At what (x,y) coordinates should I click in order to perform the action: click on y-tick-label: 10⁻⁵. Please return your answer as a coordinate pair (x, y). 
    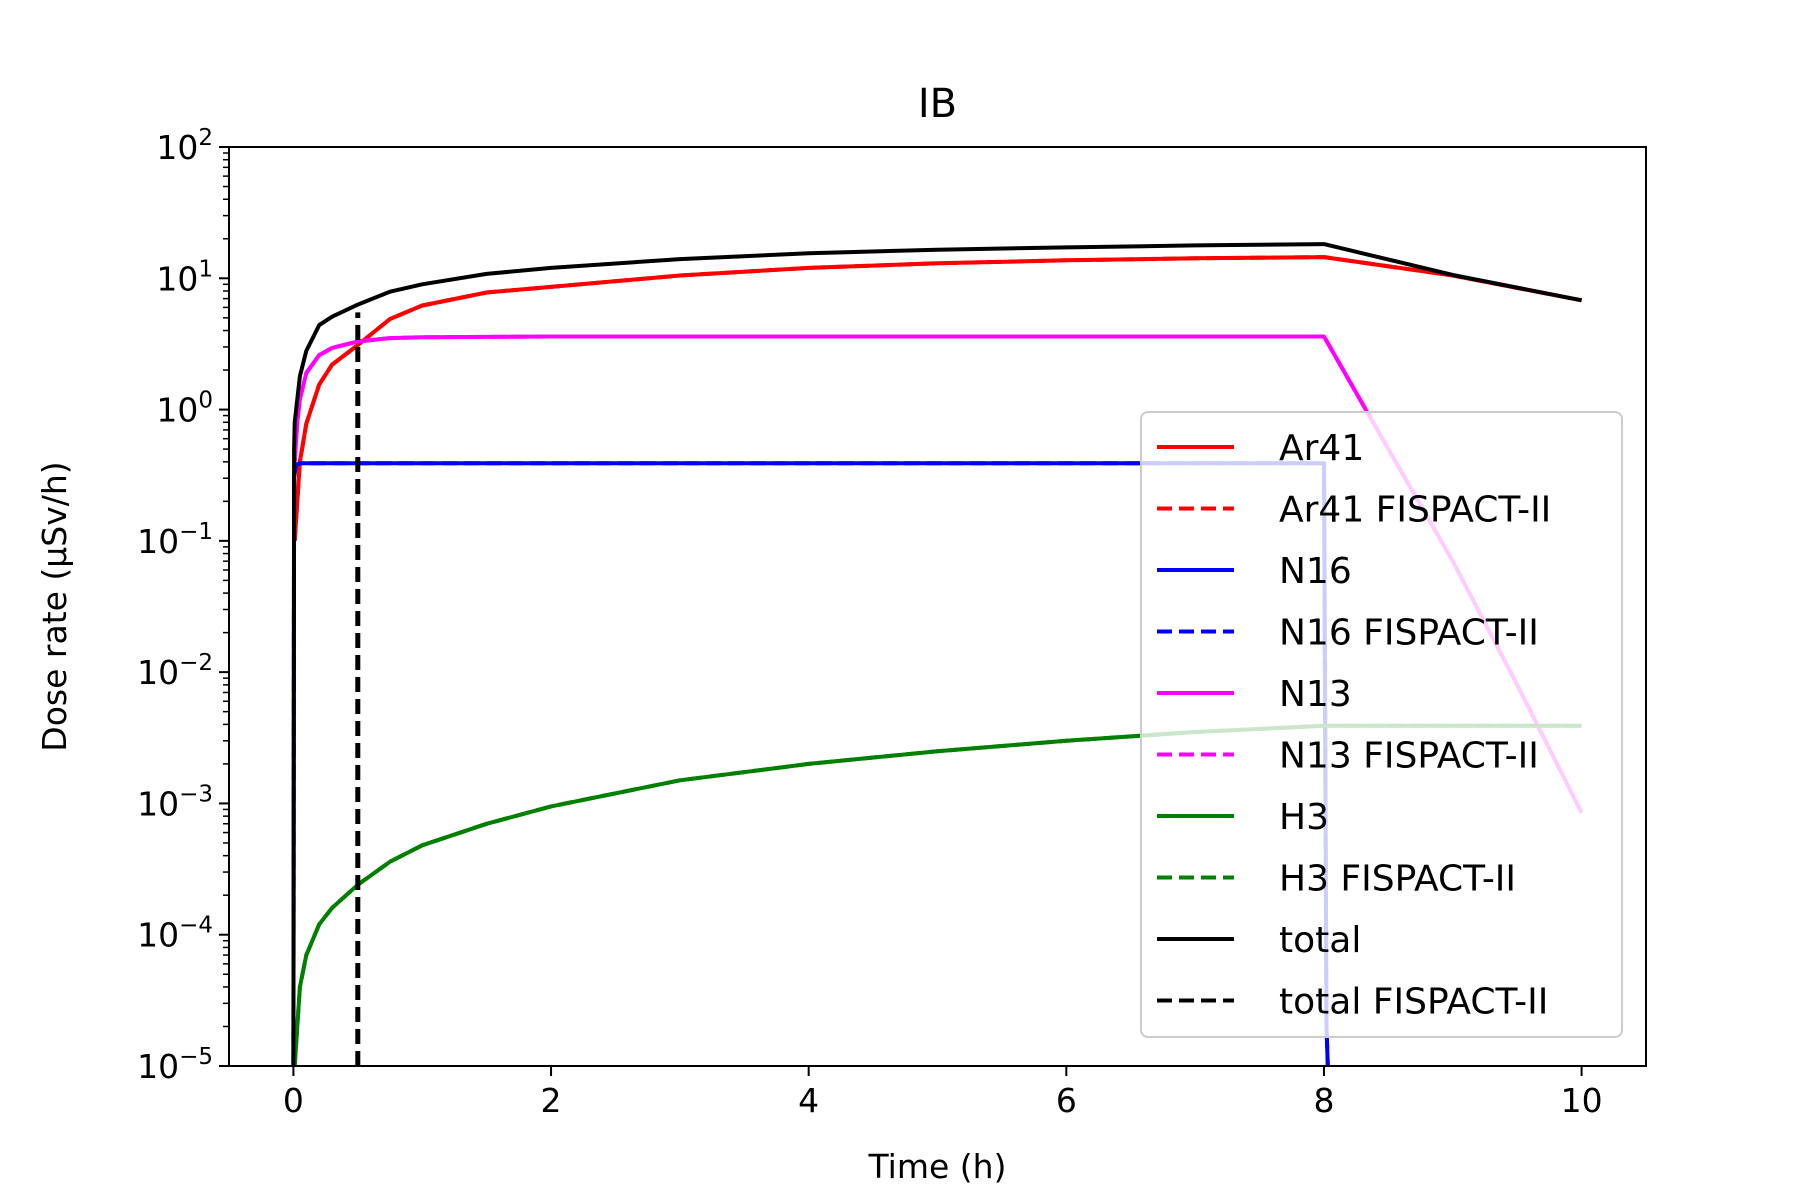
    Looking at the image, I should click on (175, 1065).